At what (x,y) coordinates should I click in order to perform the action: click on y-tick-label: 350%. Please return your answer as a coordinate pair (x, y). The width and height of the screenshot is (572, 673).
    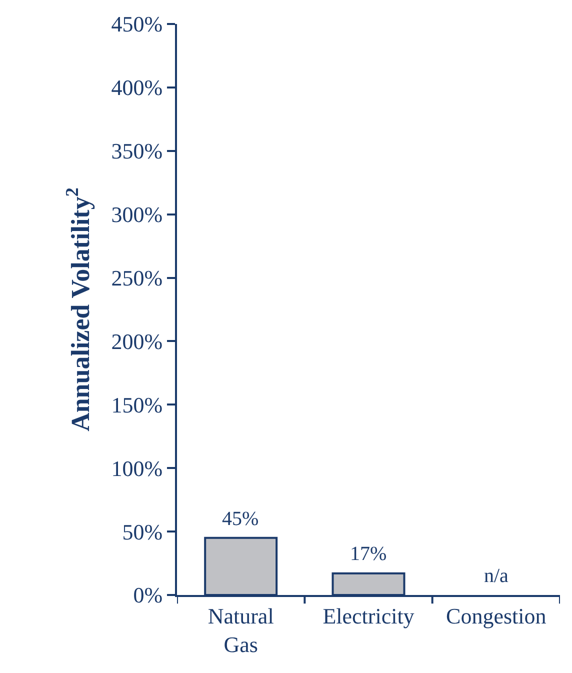
    Looking at the image, I should click on (137, 151).